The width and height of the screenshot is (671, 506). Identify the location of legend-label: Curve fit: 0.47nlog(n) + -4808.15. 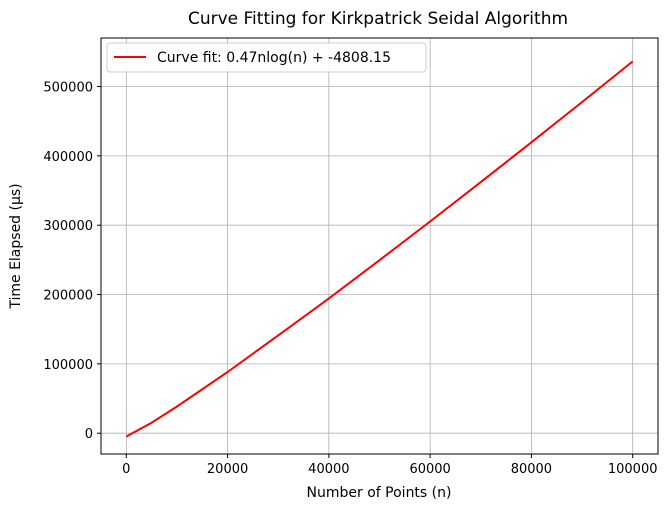
(274, 58).